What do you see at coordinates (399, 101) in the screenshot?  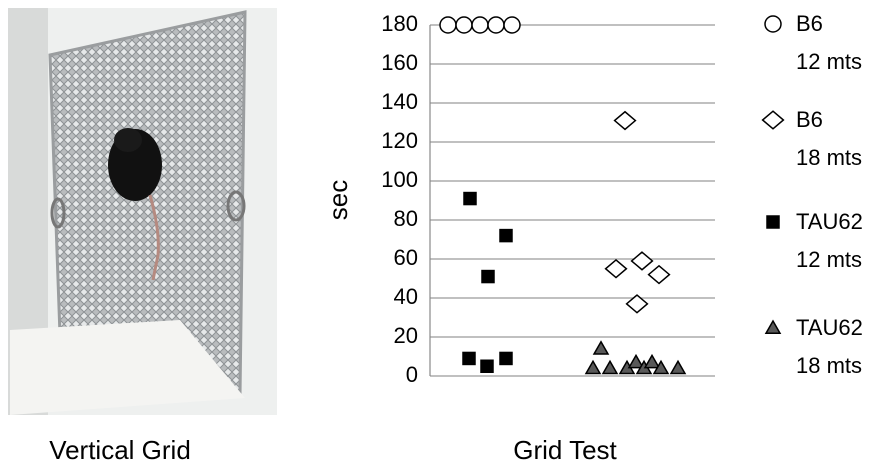 I see `y-tick-label: 140` at bounding box center [399, 101].